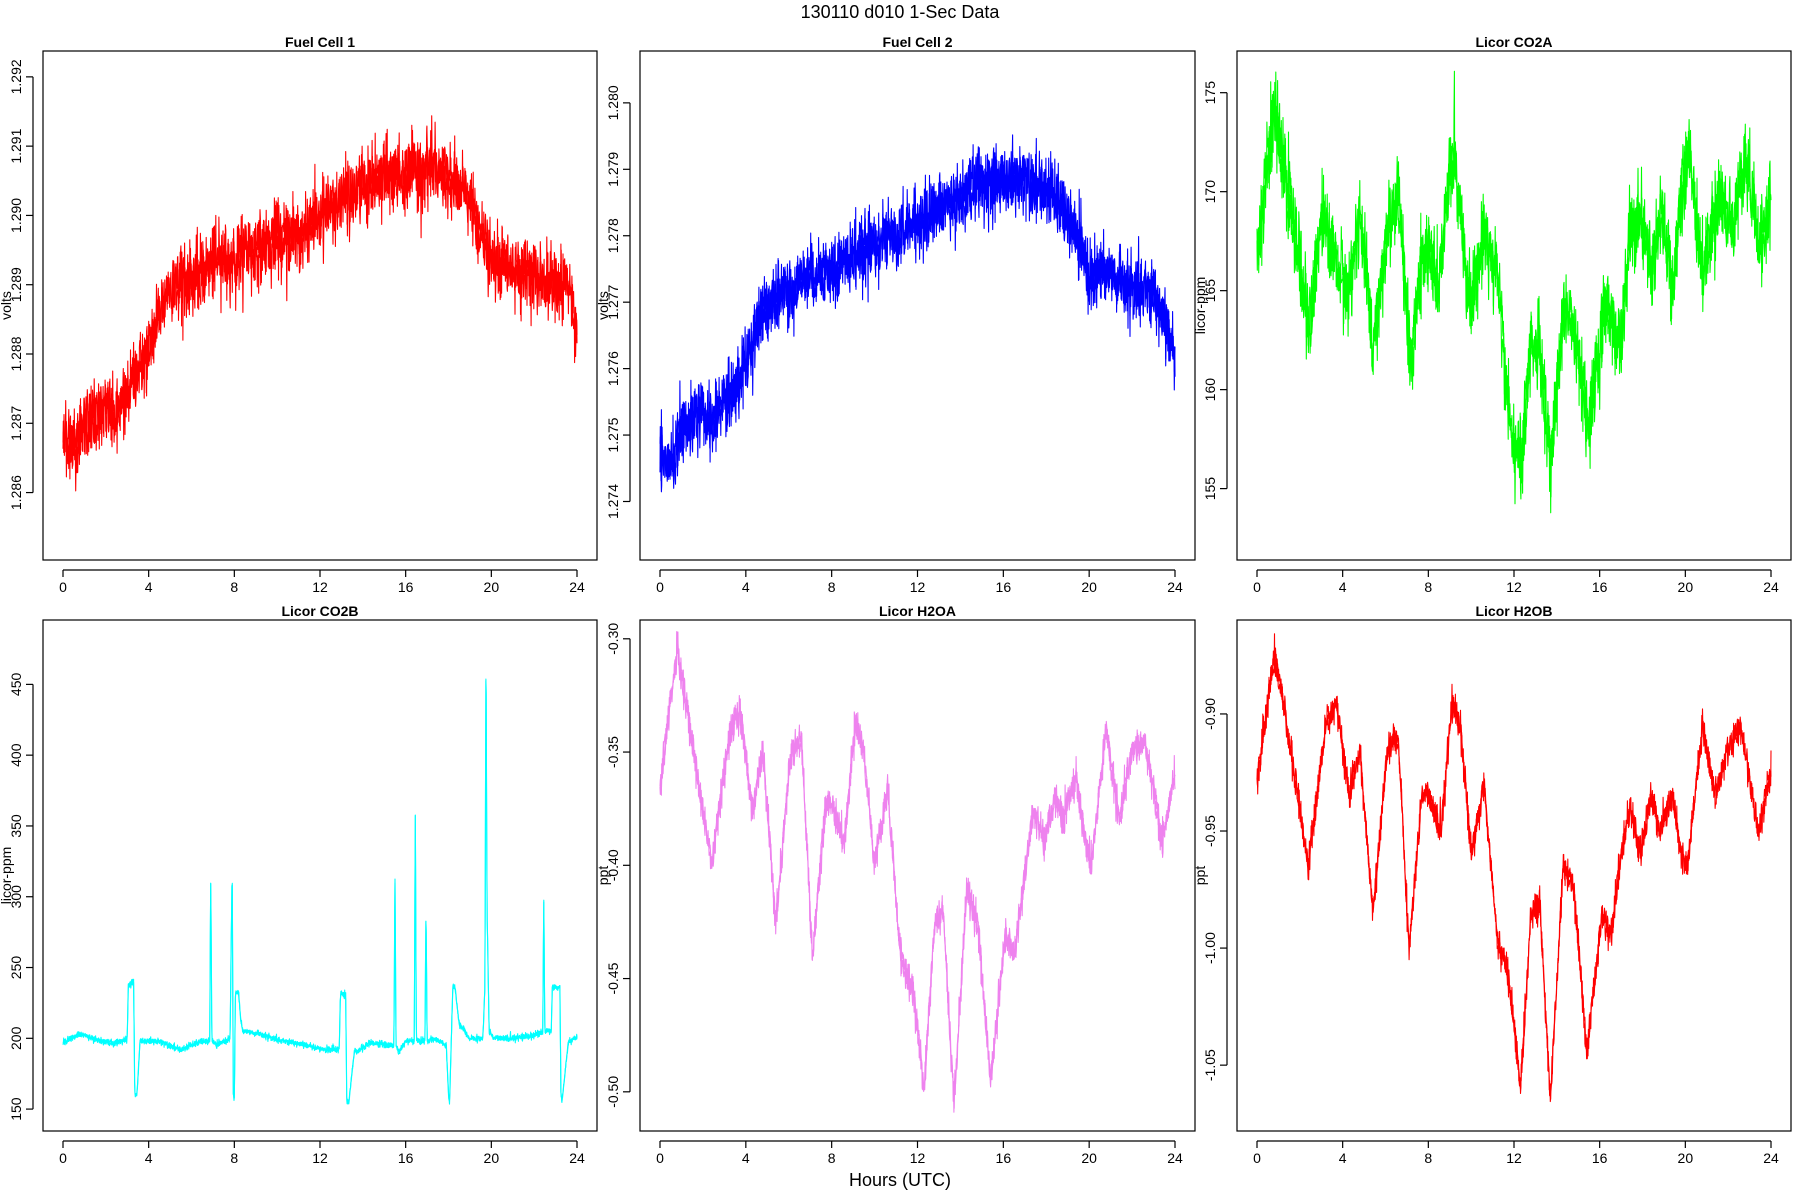 The width and height of the screenshot is (1800, 1200). What do you see at coordinates (16, 145) in the screenshot?
I see `y-tick-label: 1.291` at bounding box center [16, 145].